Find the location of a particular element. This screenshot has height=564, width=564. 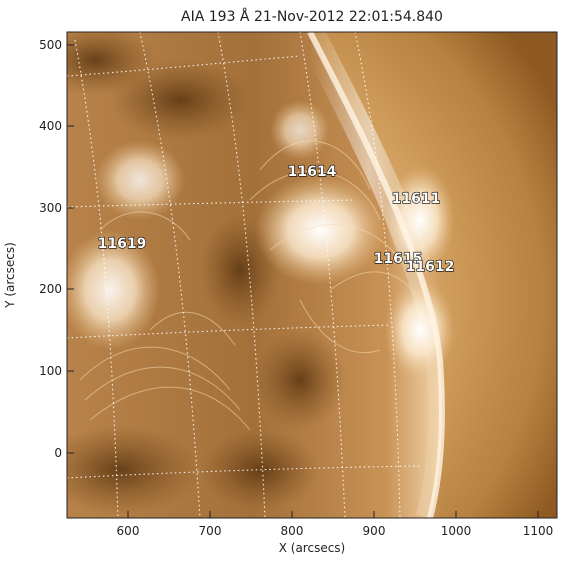

y-tick-label: 0 is located at coordinates (58, 453).